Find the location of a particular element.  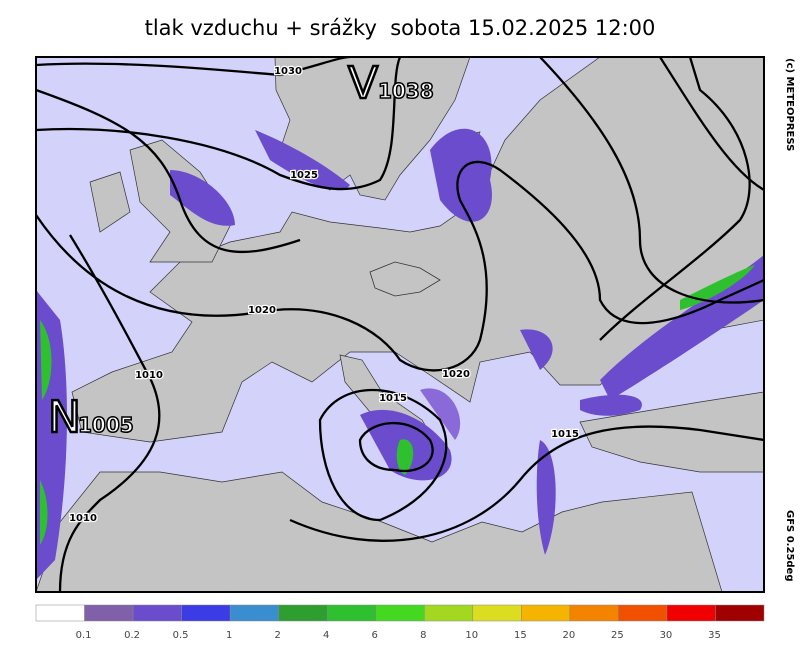

legend-label: 25 is located at coordinates (617, 635).